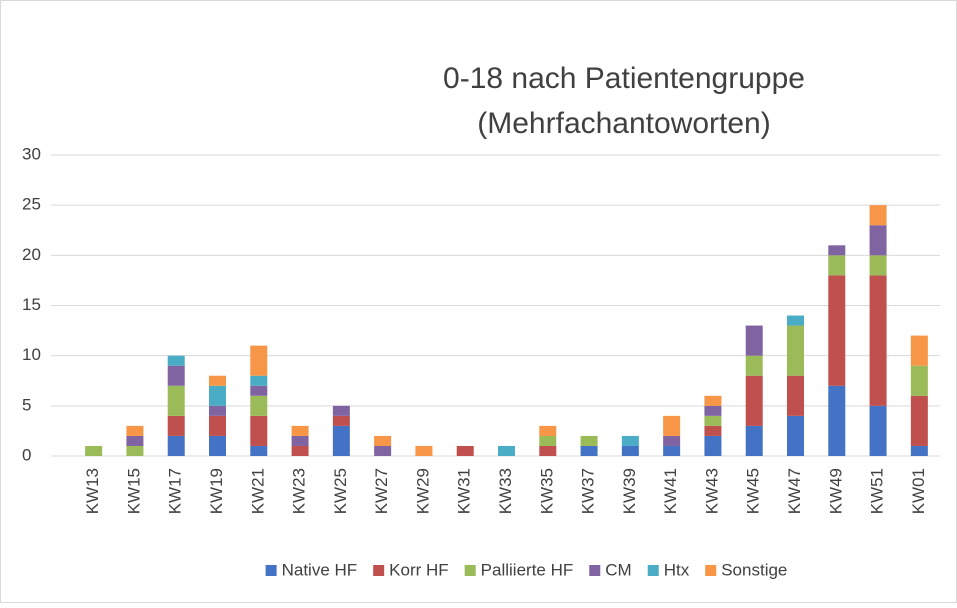 The height and width of the screenshot is (608, 957). I want to click on x-tick-label: KW49, so click(835, 491).